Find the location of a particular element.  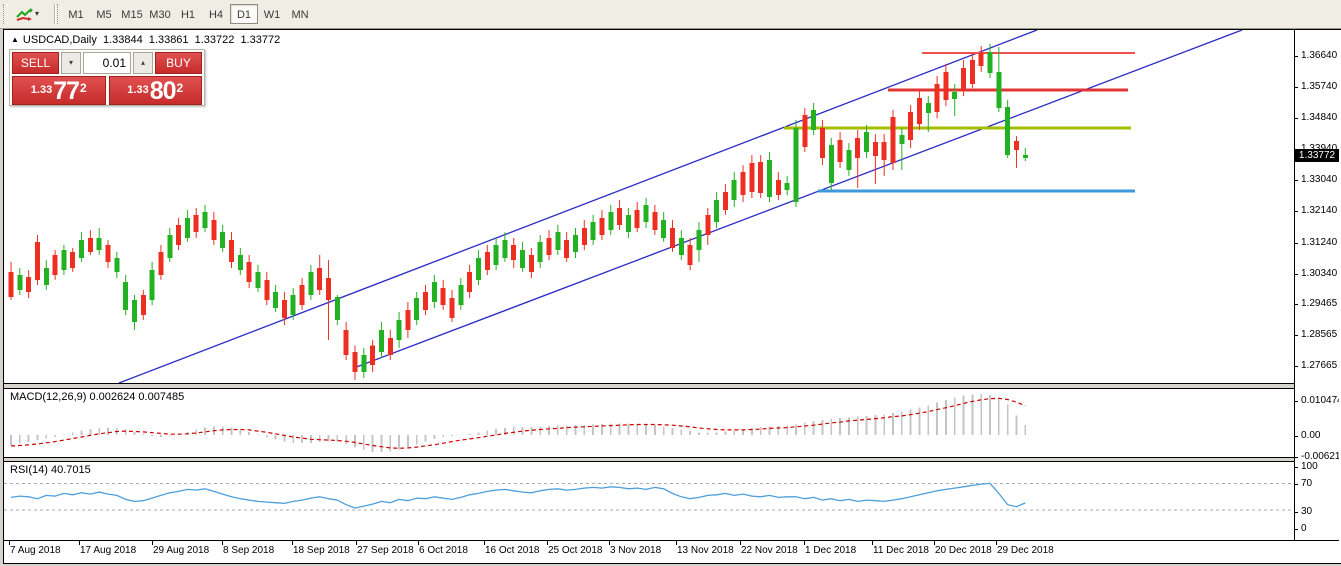

macd-axis--0.006218: -0.006218 is located at coordinates (1320, 456).